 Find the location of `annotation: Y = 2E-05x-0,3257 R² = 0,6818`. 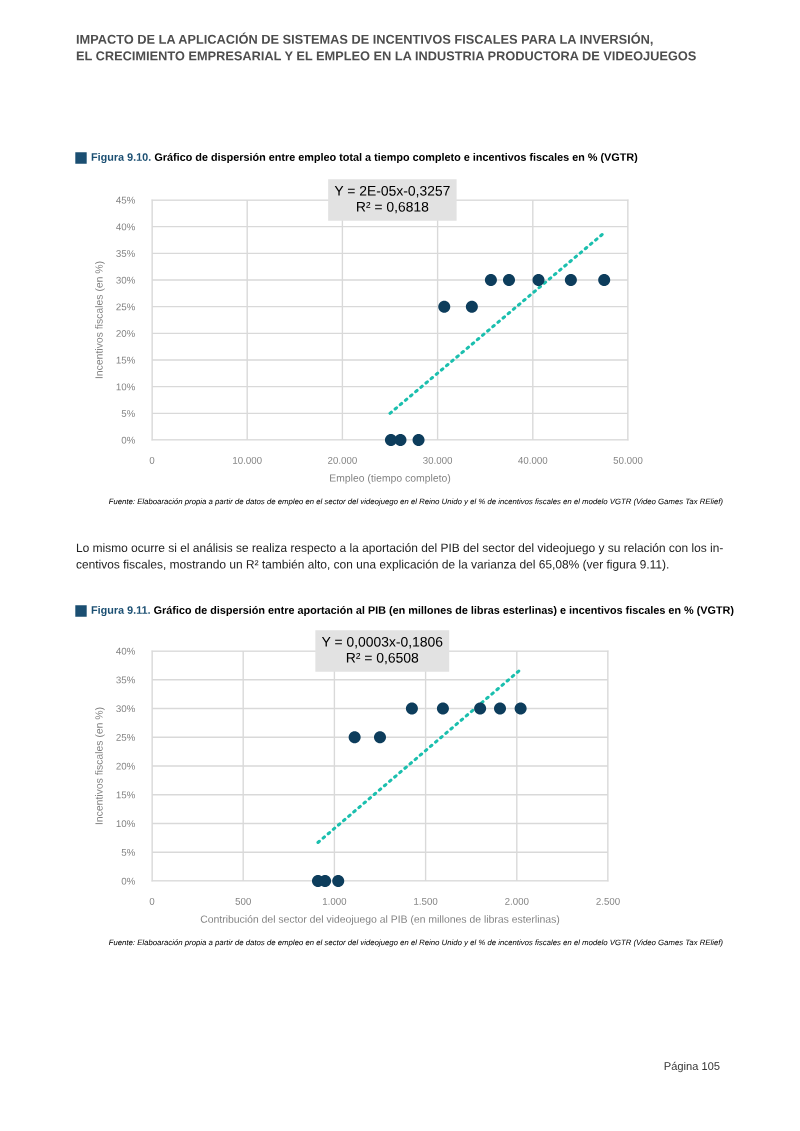

annotation: Y = 2E-05x-0,3257 R² = 0,6818 is located at coordinates (392, 199).